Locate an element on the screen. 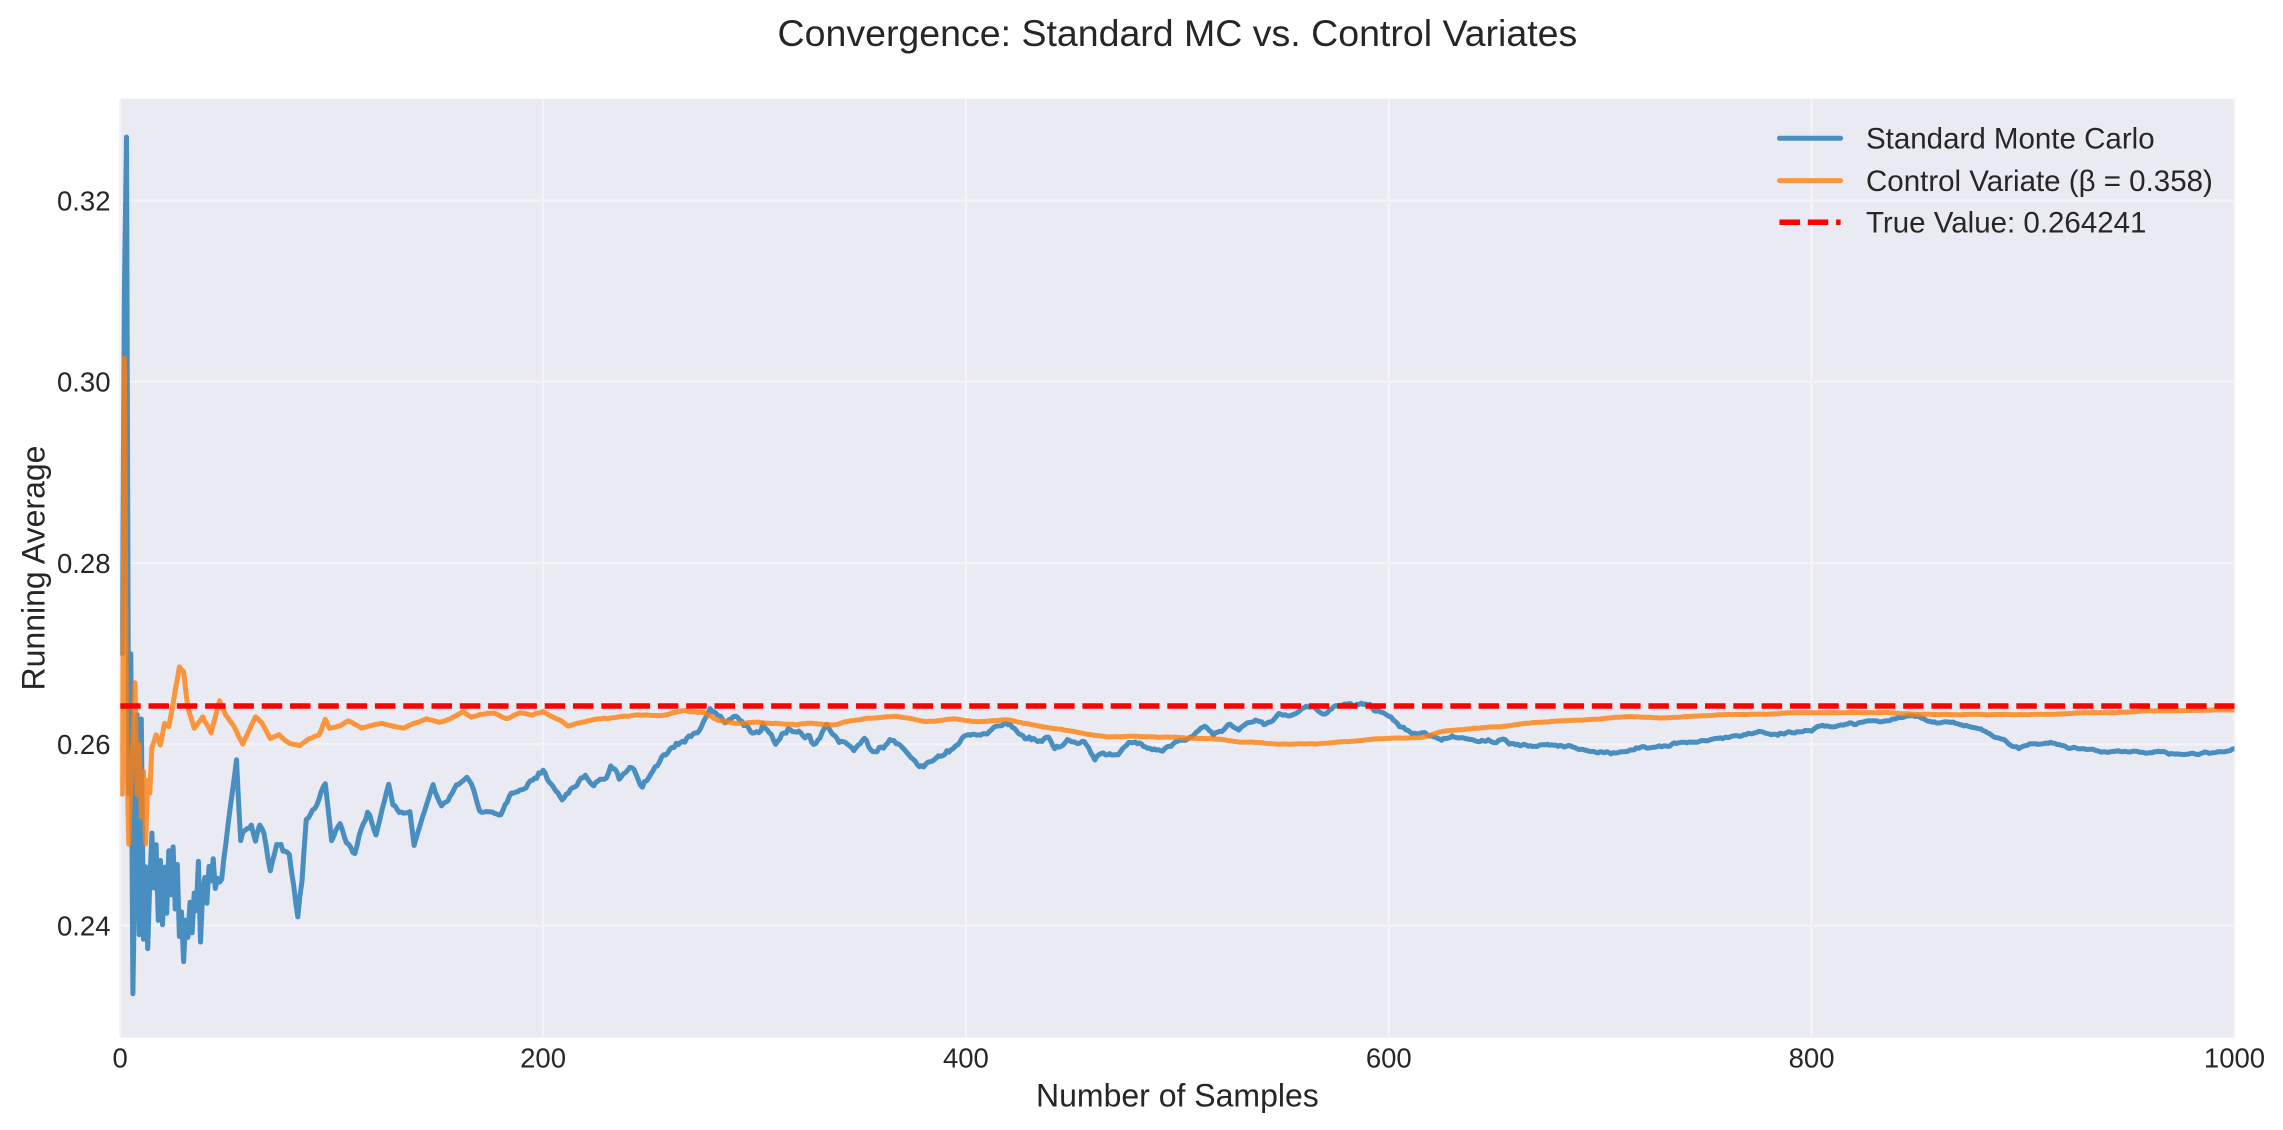 This screenshot has height=1130, width=2283. svg-text: True Value: 0.264241 is located at coordinates (2006, 223).